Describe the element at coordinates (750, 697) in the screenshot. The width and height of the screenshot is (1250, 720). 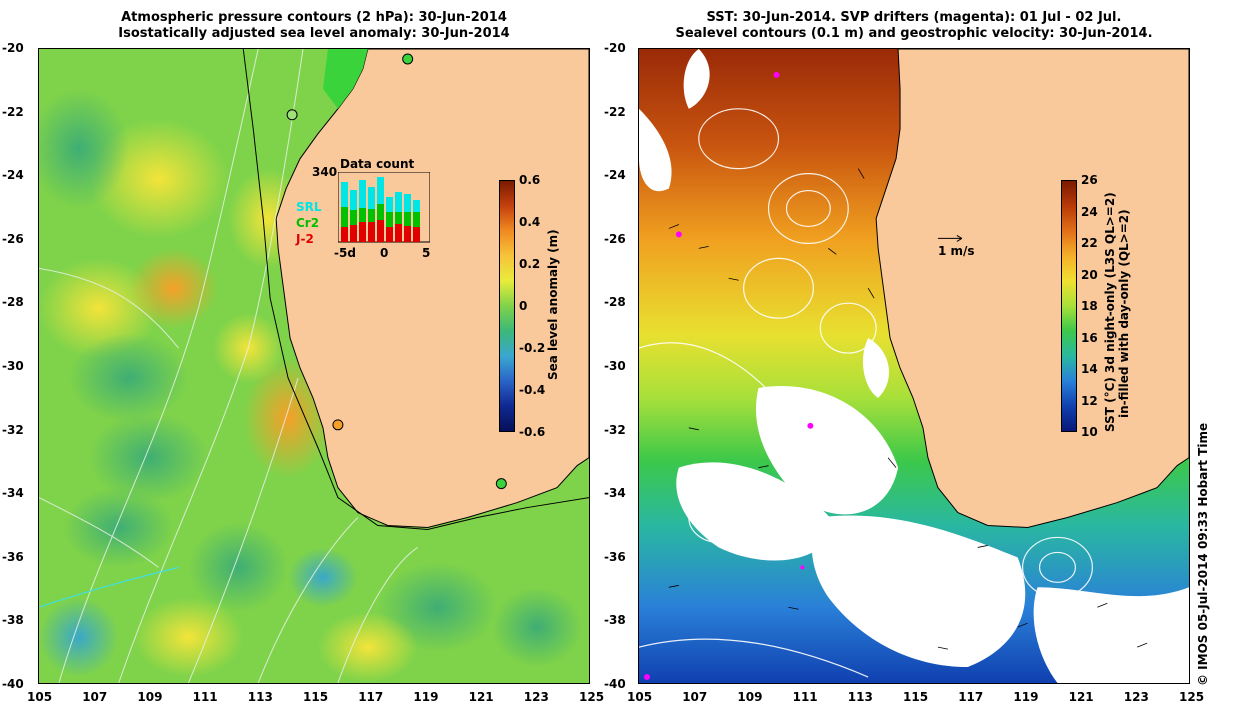
I see `right-lon-tick-2: 109` at that location.